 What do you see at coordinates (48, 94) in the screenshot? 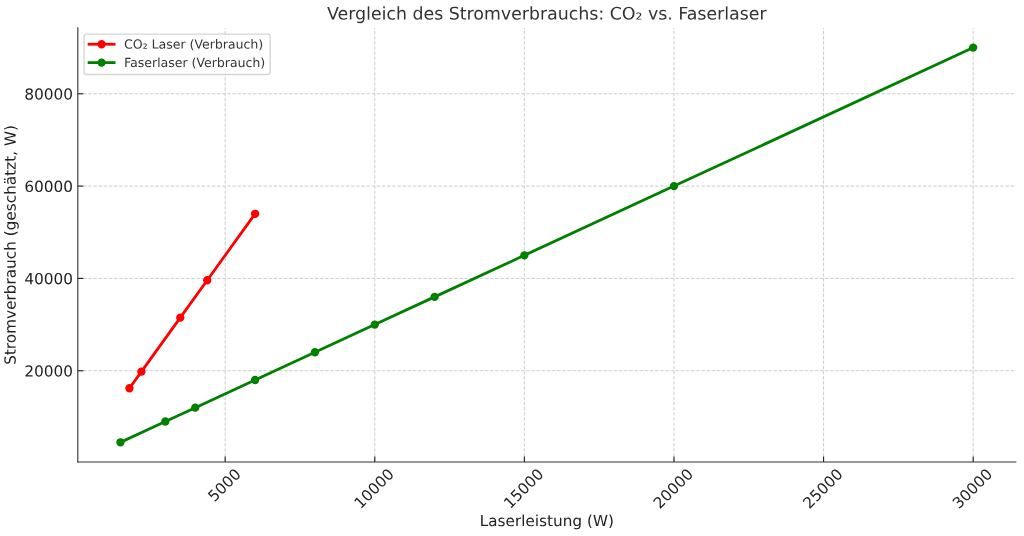
I see `y-tick-label: 80000` at bounding box center [48, 94].